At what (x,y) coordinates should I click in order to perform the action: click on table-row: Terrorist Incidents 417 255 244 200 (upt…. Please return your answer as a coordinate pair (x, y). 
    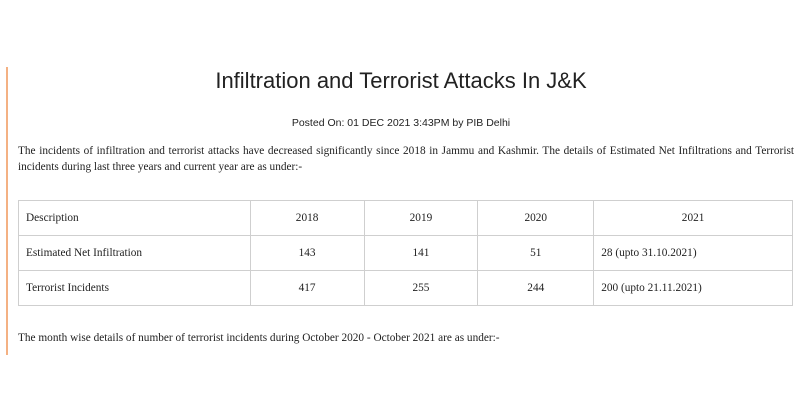
    Looking at the image, I should click on (405, 288).